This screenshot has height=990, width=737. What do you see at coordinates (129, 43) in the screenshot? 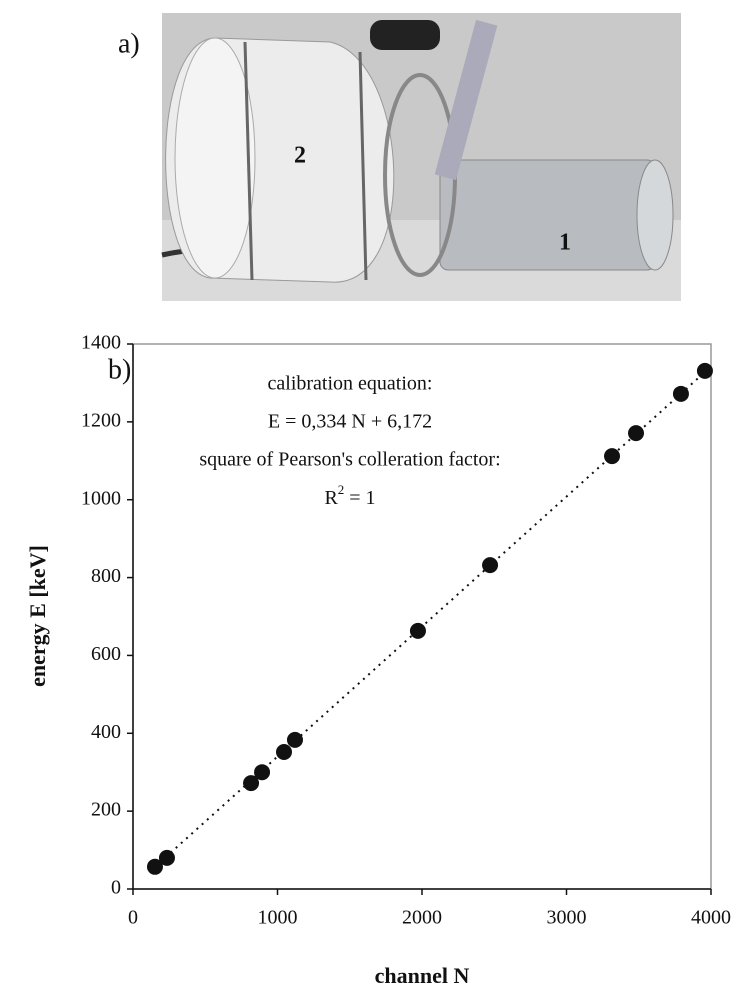
I see `panel-label: a)` at bounding box center [129, 43].